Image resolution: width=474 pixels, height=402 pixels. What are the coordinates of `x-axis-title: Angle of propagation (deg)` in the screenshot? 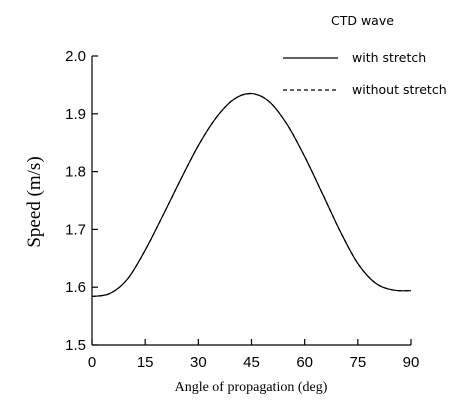 It's located at (251, 387).